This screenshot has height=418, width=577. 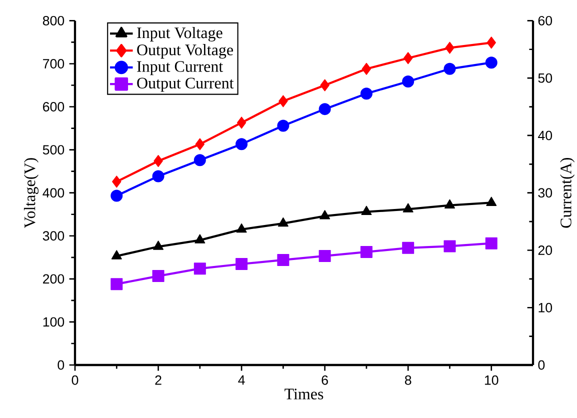 I want to click on x-axis-title: Times, so click(x=304, y=394).